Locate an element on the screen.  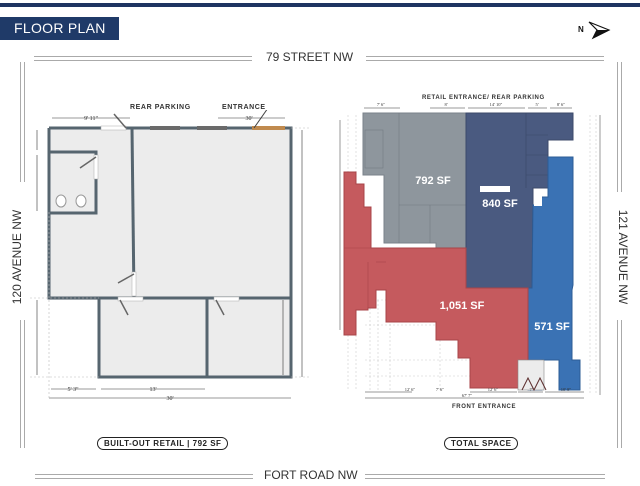
svg-text: 7' is located at coordinates (530, 389).